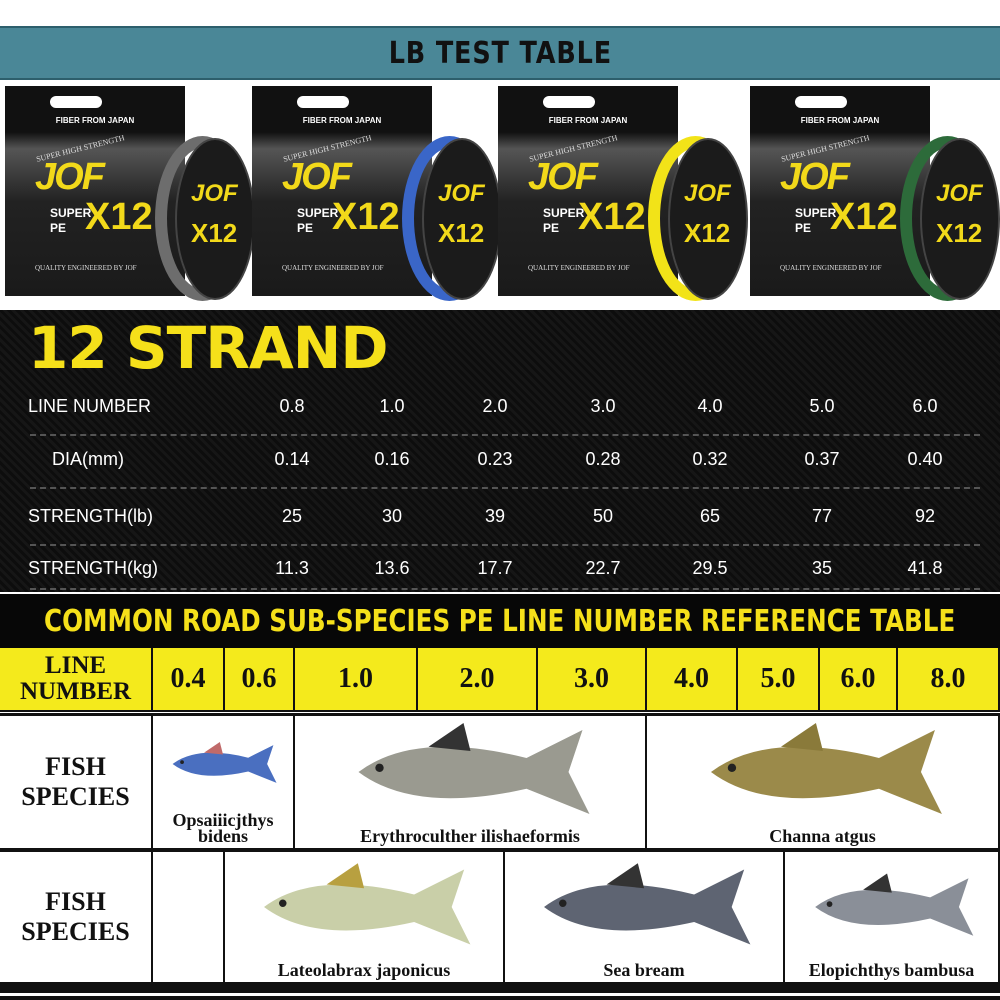 Image resolution: width=1000 pixels, height=1000 pixels. What do you see at coordinates (292, 406) in the screenshot?
I see `cell-value: 0.8` at bounding box center [292, 406].